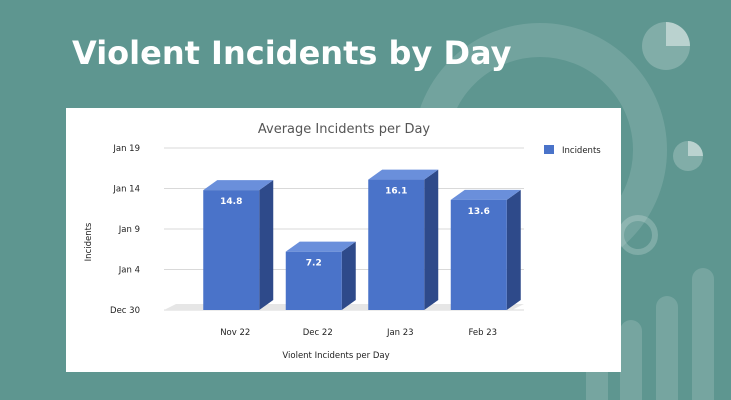  What do you see at coordinates (549, 149) in the screenshot?
I see `legend-swatch` at bounding box center [549, 149].